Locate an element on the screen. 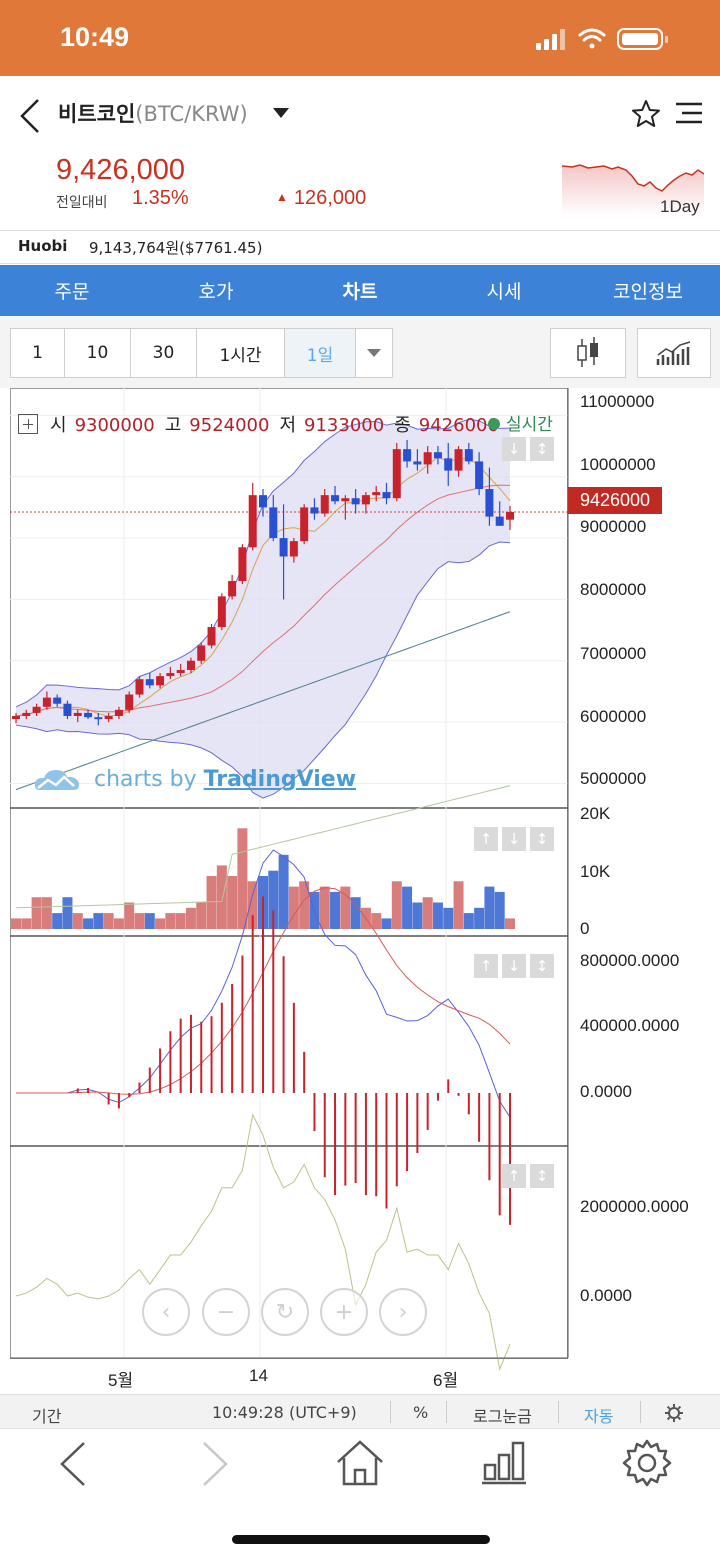 The image size is (720, 1558). clock-readout: 10:49:28 (UTC+9) is located at coordinates (284, 1412).